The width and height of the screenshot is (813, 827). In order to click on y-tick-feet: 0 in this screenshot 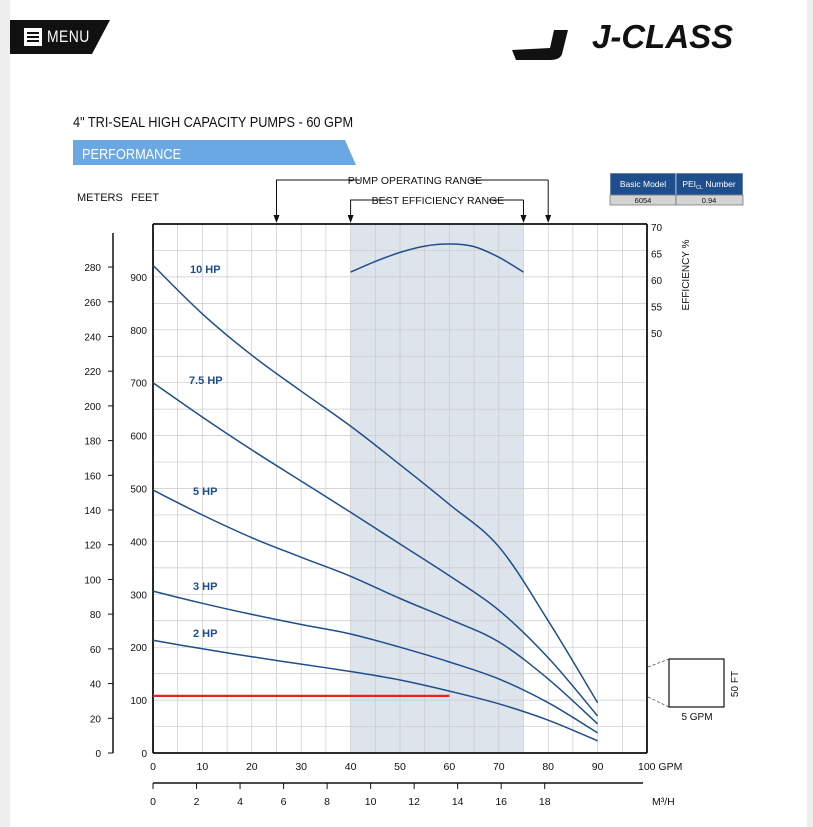, I will do `click(144, 754)`.